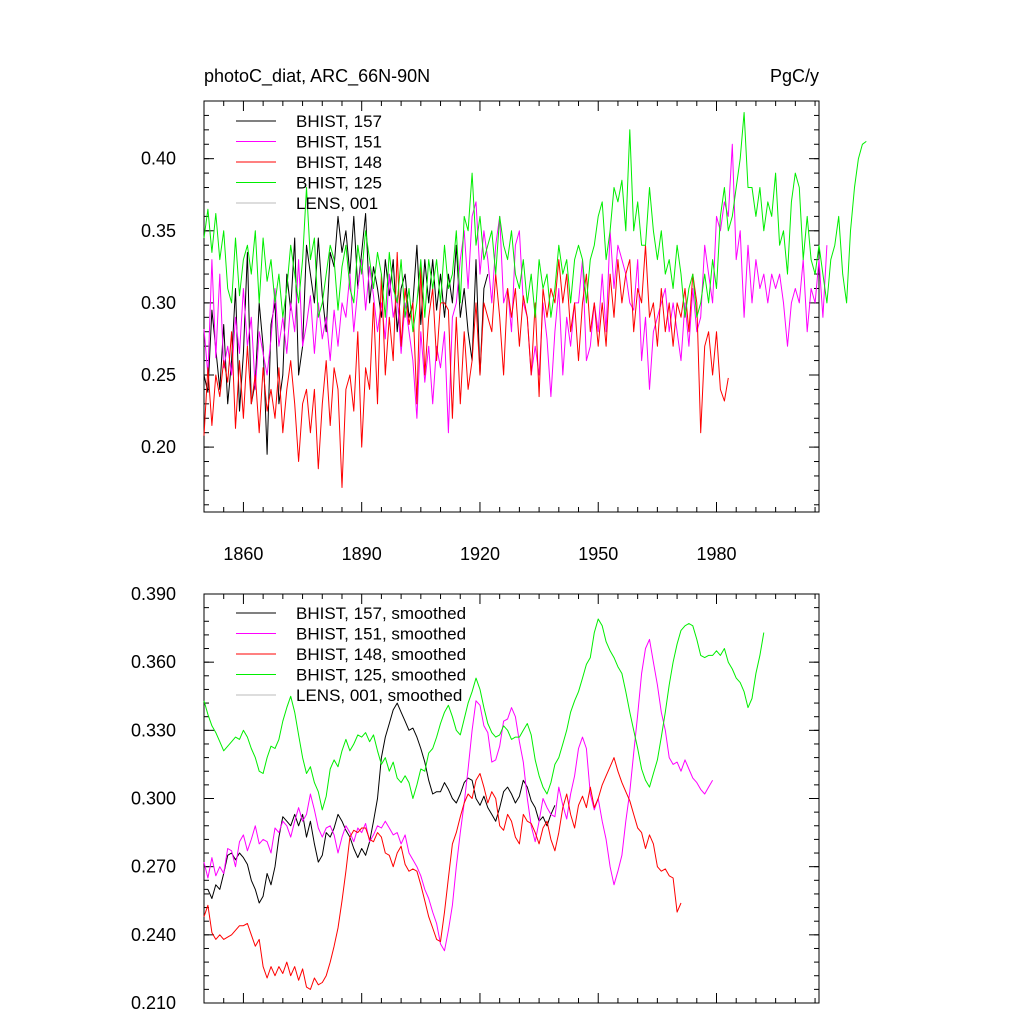  I want to click on y-tick-label: 0.20, so click(158, 447).